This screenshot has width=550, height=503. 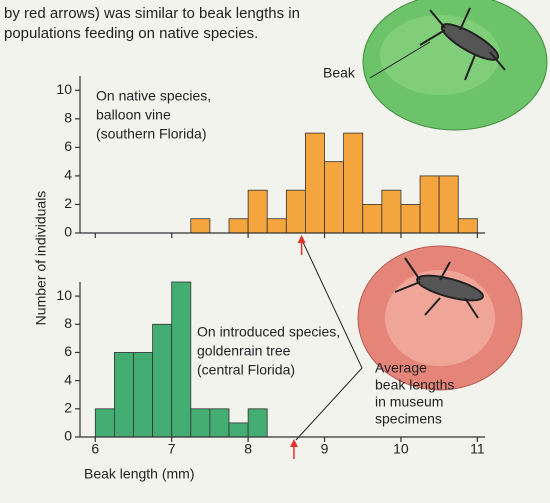 I want to click on x-tick-label: 8, so click(x=248, y=449).